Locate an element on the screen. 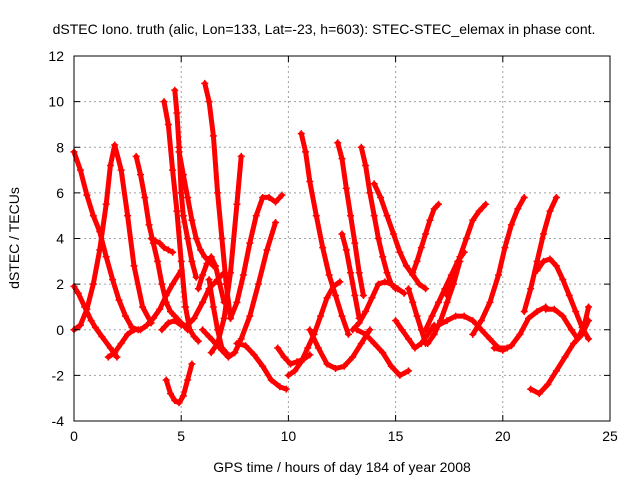 The image size is (640, 480). series-trace is located at coordinates (193, 301).